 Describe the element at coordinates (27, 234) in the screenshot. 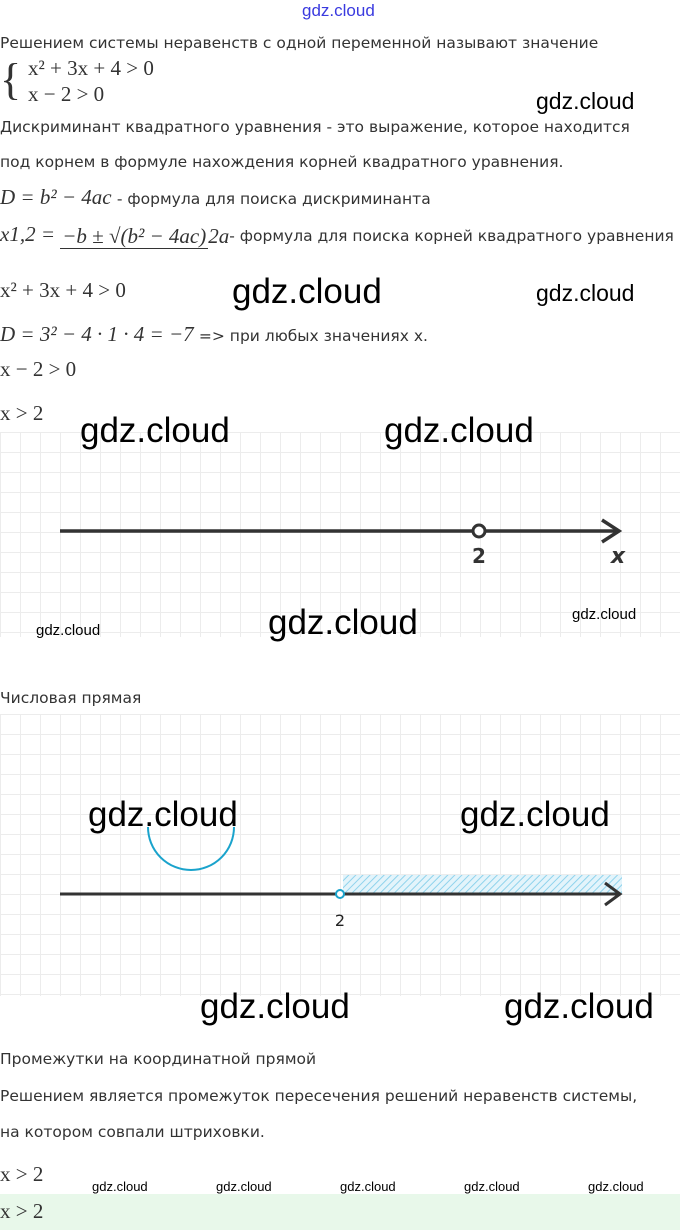

I see `roots-lhs: x1,2 =` at that location.